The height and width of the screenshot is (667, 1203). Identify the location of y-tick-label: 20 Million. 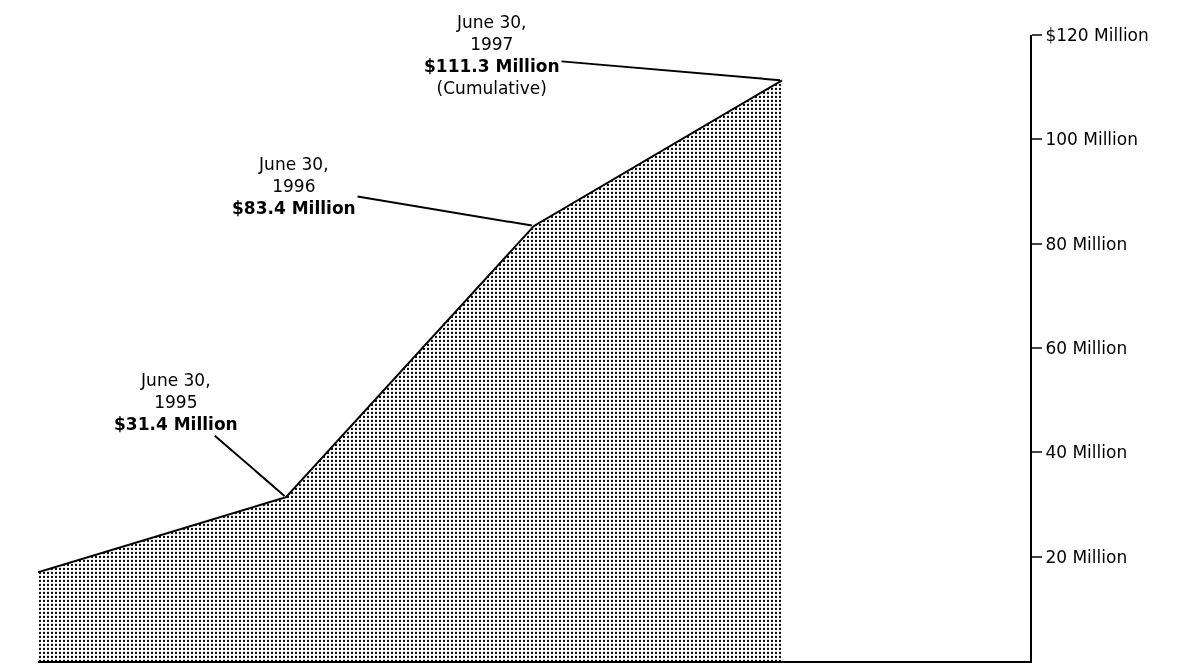
(1086, 556).